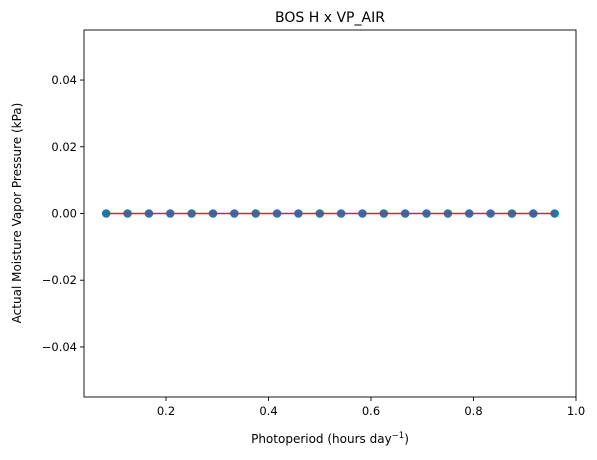 The image size is (597, 460). I want to click on chart-title: BOS H x VP_AIR, so click(330, 18).